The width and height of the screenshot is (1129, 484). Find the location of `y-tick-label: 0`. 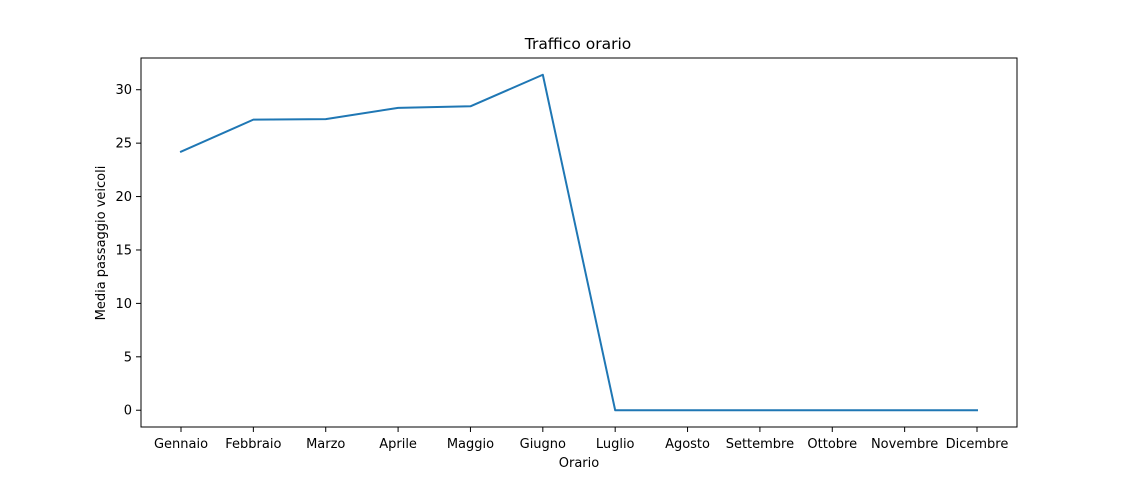

y-tick-label: 0 is located at coordinates (128, 411).